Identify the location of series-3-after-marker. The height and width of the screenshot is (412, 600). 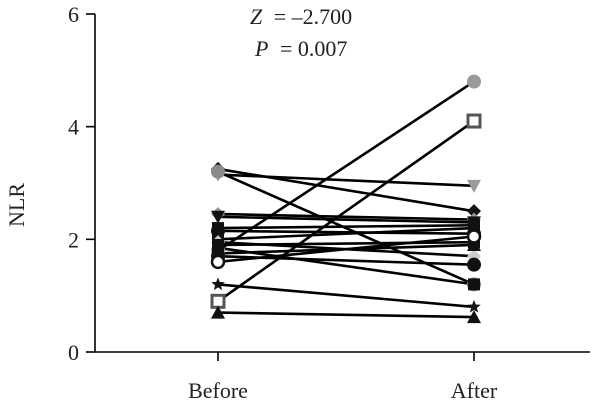
(474, 186).